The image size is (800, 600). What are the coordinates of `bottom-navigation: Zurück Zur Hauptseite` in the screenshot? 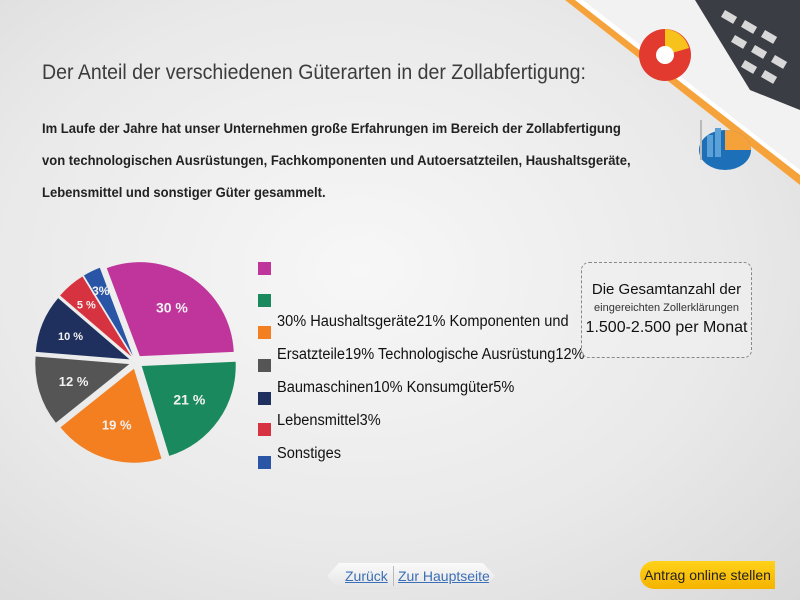 It's located at (411, 576).